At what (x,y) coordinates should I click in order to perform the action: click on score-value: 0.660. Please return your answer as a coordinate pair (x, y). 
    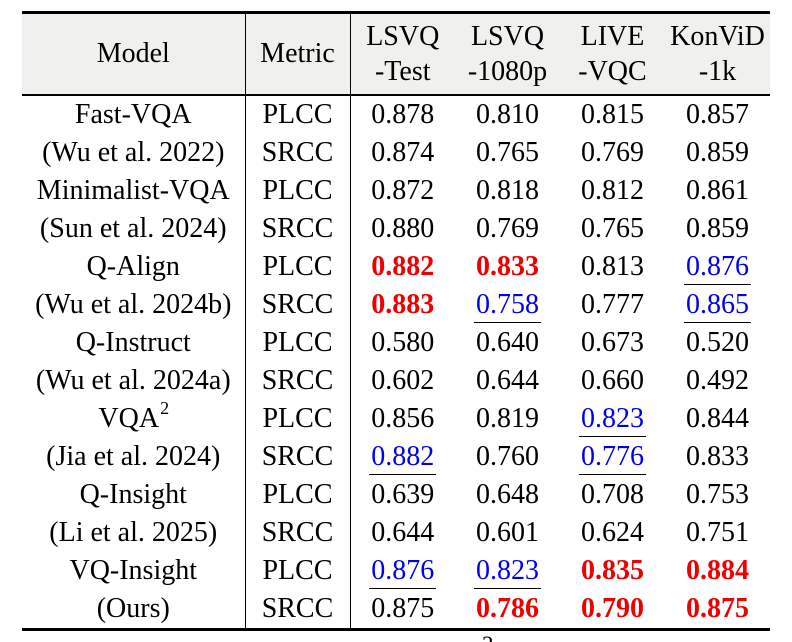
    Looking at the image, I should click on (612, 380).